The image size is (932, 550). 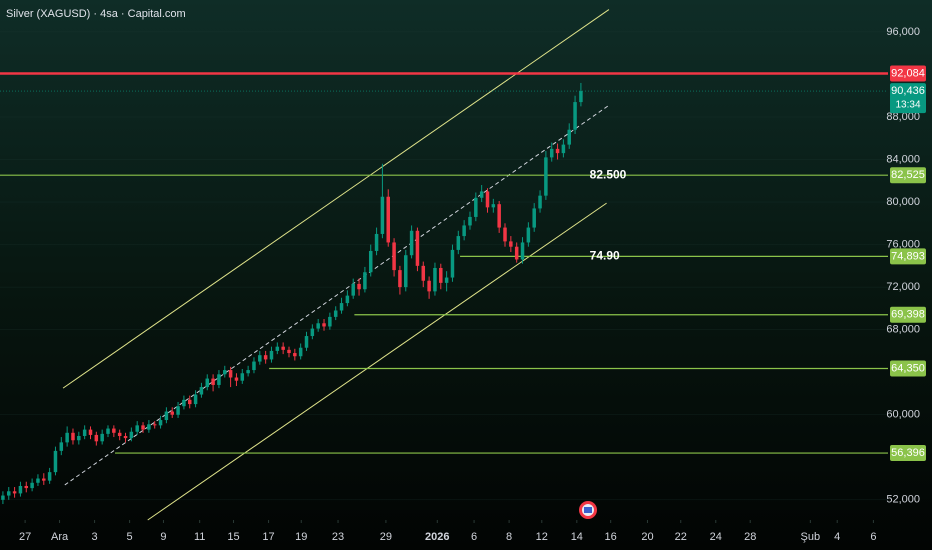 What do you see at coordinates (908, 368) in the screenshot?
I see `price-level-label: 64,350` at bounding box center [908, 368].